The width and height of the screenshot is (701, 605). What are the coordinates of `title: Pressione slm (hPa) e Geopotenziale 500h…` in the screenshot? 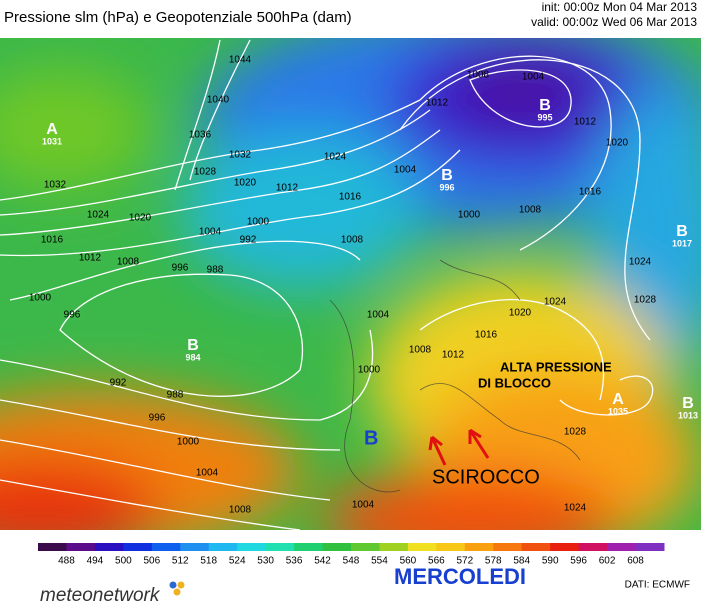 It's located at (178, 17).